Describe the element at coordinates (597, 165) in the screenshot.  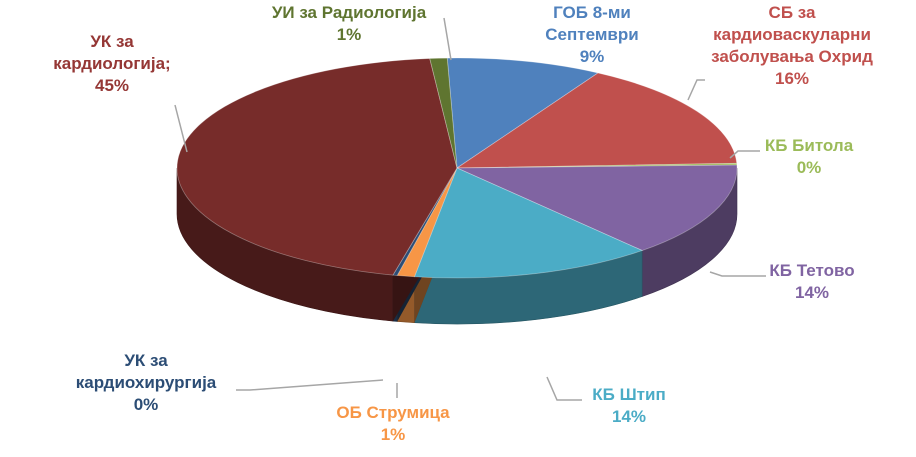
I see `pie-slice-кб-битола` at that location.